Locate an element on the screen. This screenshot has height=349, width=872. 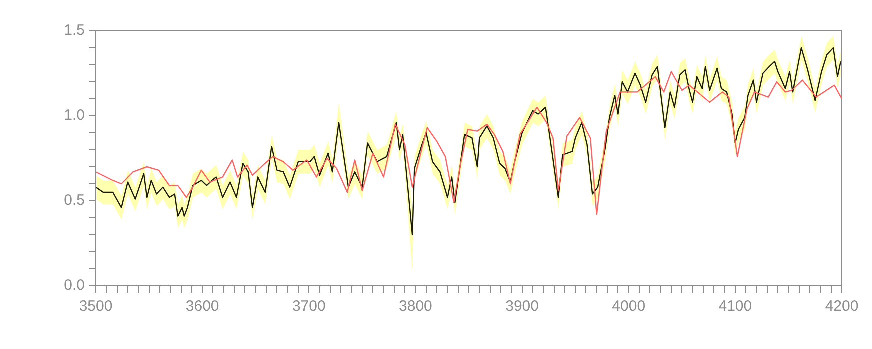
x-tick-label: 4200 is located at coordinates (842, 307).